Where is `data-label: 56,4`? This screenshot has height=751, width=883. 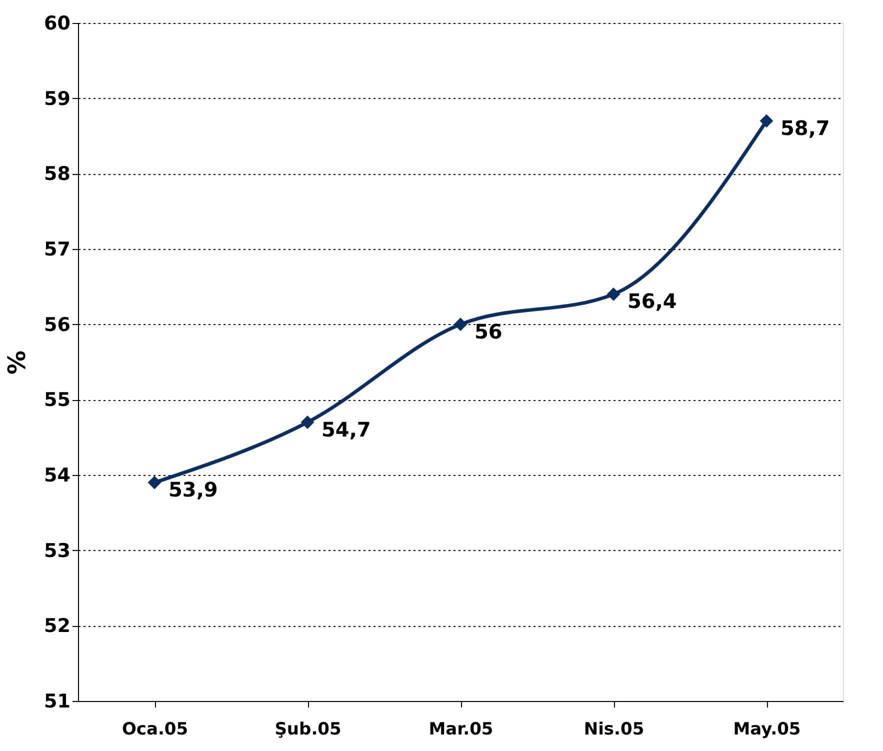
data-label: 56,4 is located at coordinates (652, 301).